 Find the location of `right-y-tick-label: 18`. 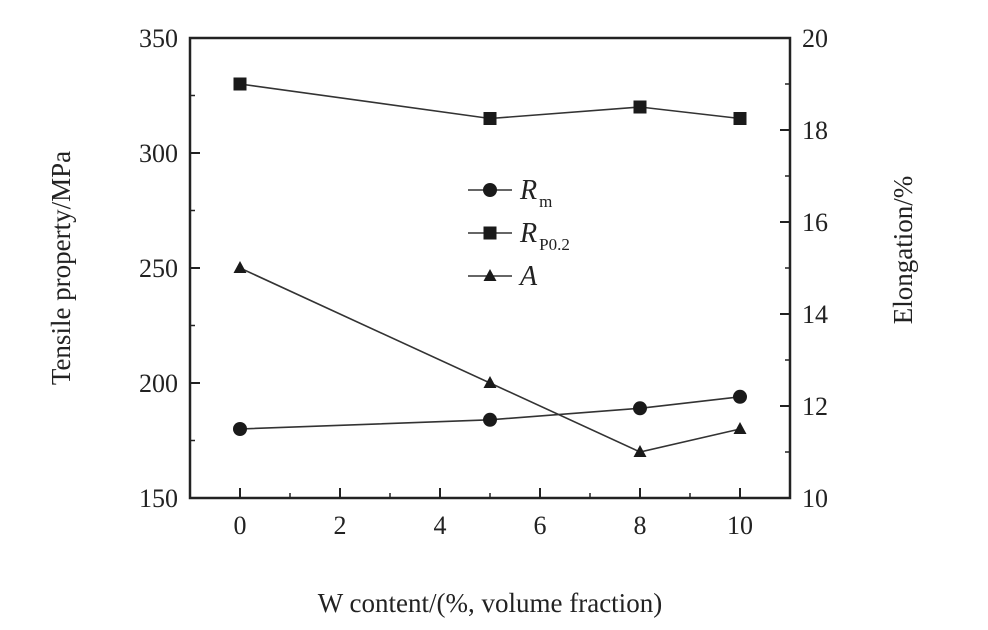

right-y-tick-label: 18 is located at coordinates (815, 130).